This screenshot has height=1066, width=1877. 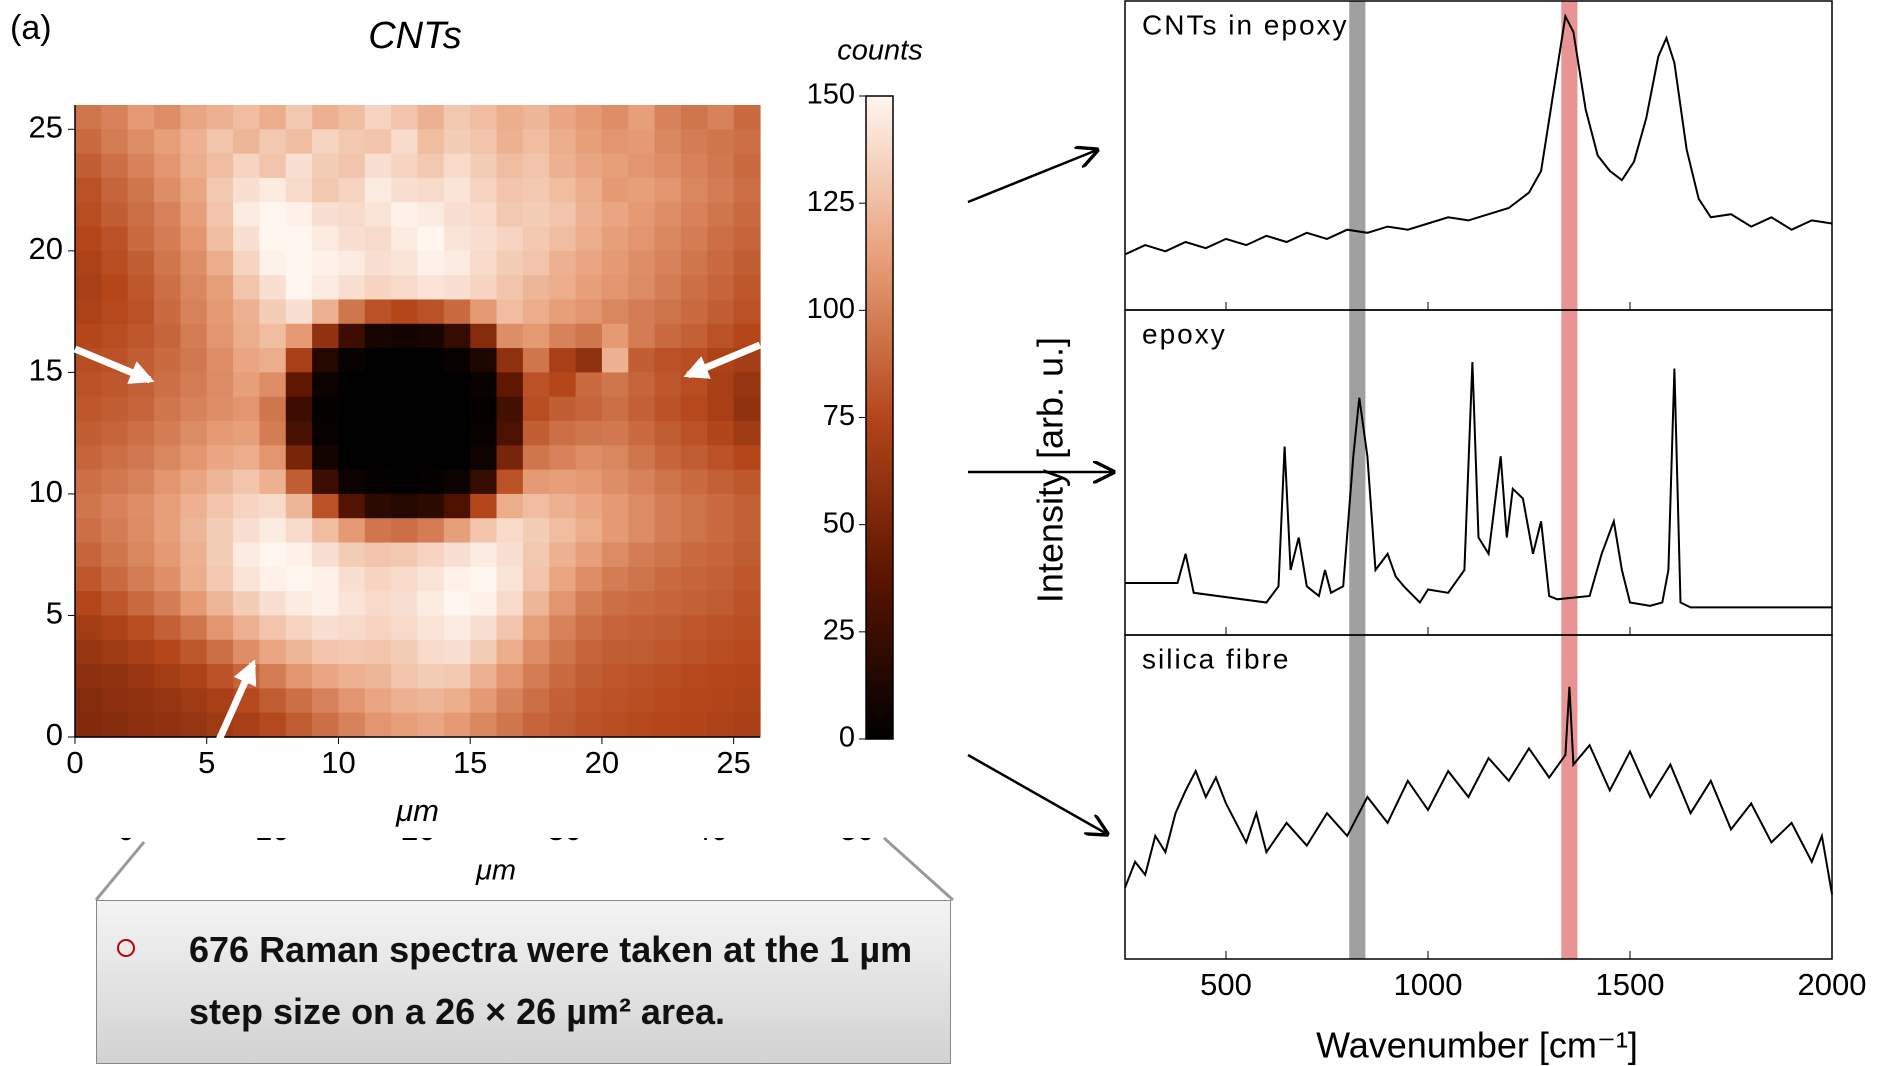 What do you see at coordinates (879, 417) in the screenshot?
I see `colorbar` at bounding box center [879, 417].